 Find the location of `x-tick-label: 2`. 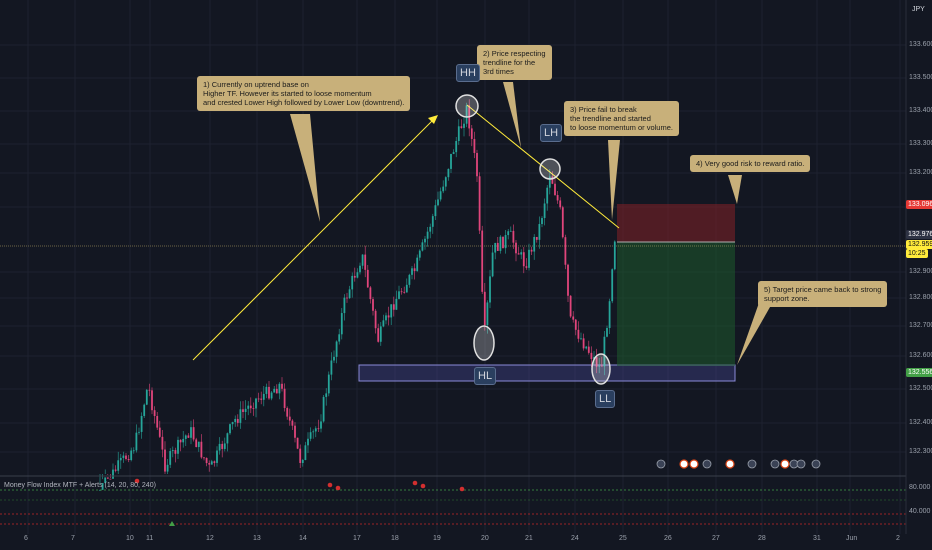

x-tick-label: 2 is located at coordinates (898, 538).